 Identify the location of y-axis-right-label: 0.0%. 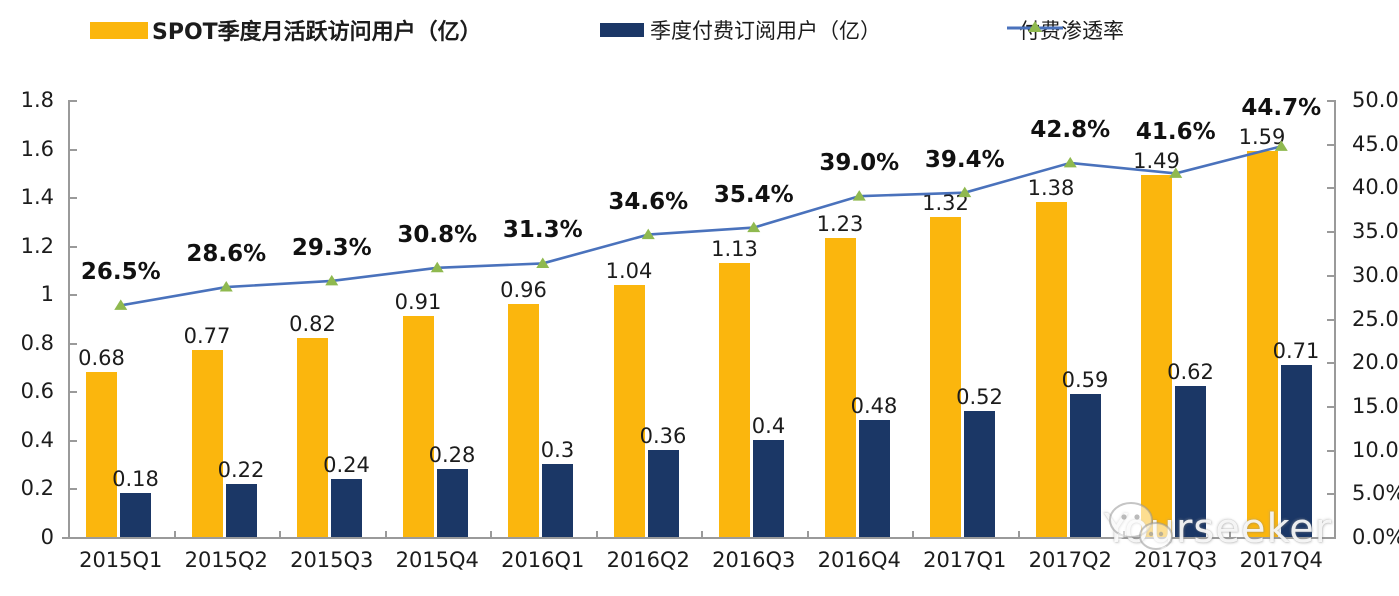
(1375, 537).